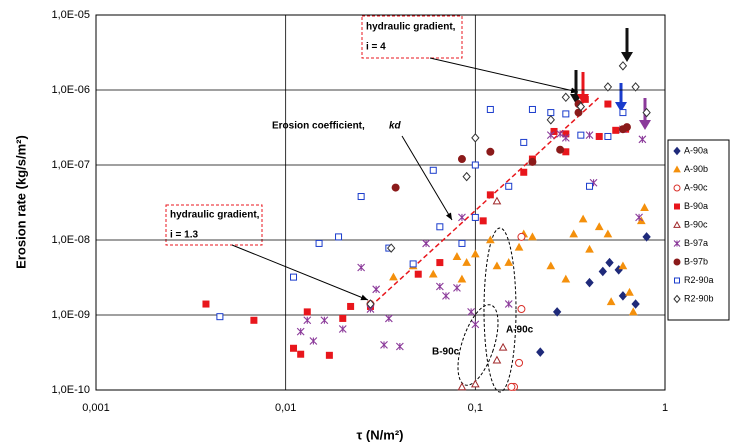  Describe the element at coordinates (70, 390) in the screenshot. I see `y-tick-label: 1,0E-10` at that location.